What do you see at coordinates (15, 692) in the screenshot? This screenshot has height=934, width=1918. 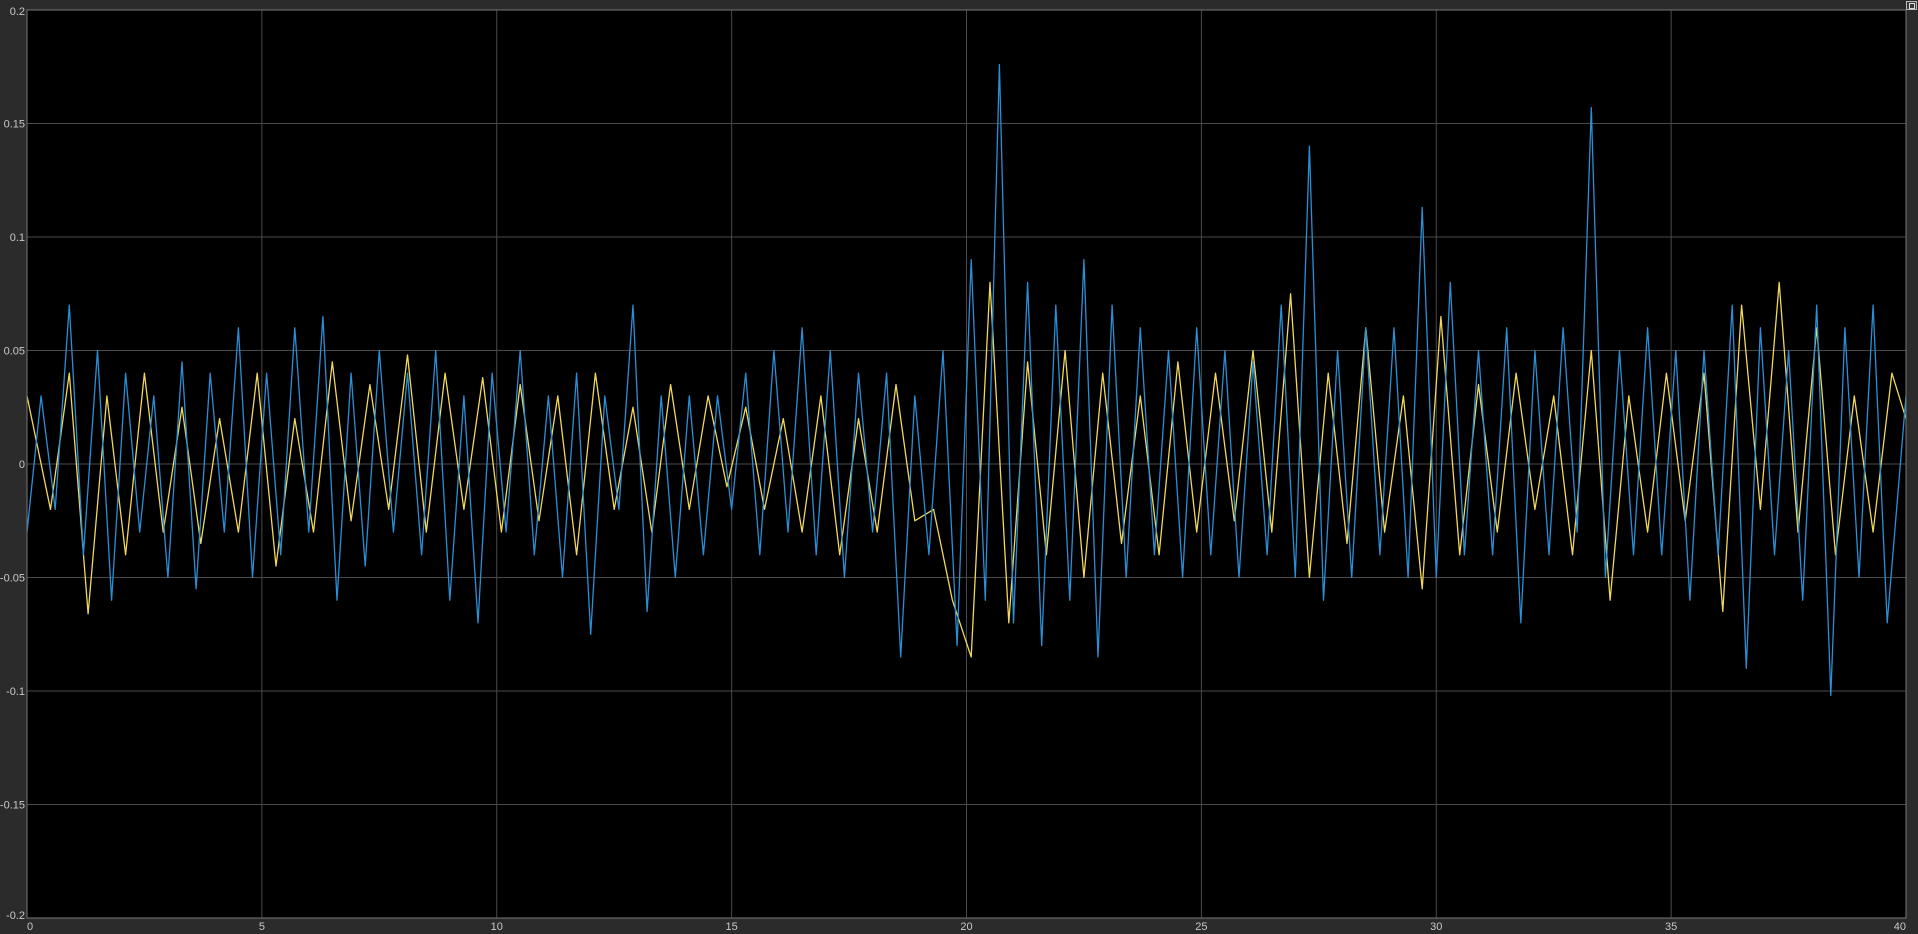 I see `y-tick-label: -0.1` at bounding box center [15, 692].